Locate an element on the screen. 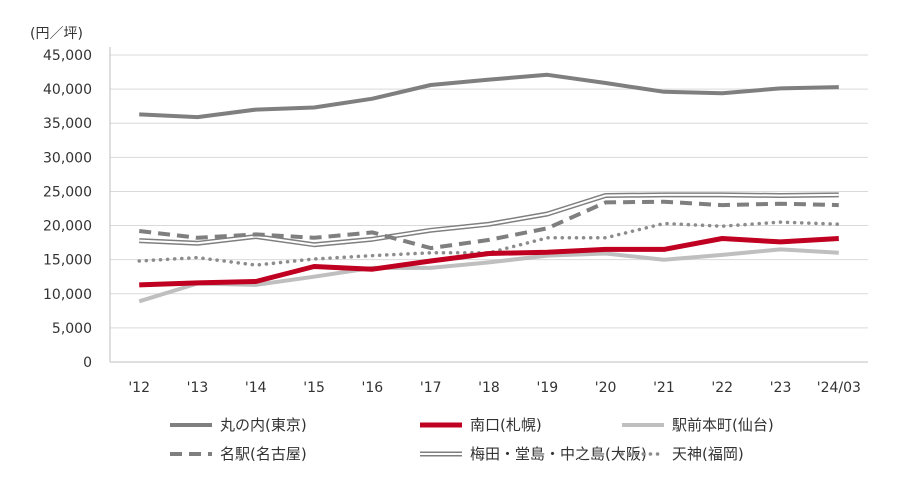 Image resolution: width=909 pixels, height=504 pixels. y-tick-label: 15,000 is located at coordinates (67, 261).